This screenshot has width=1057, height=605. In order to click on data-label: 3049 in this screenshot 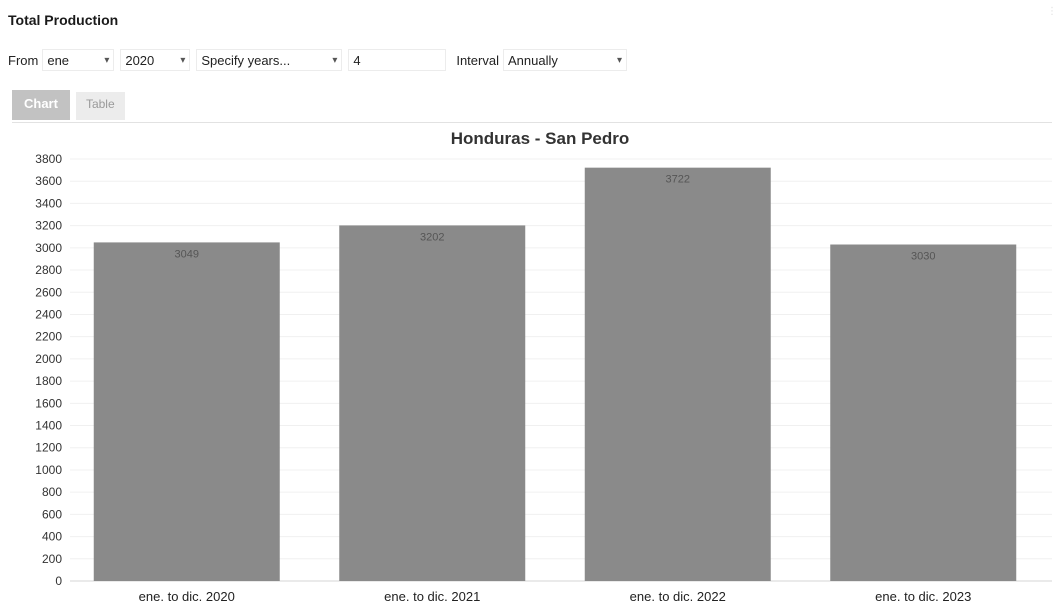, I will do `click(187, 254)`.